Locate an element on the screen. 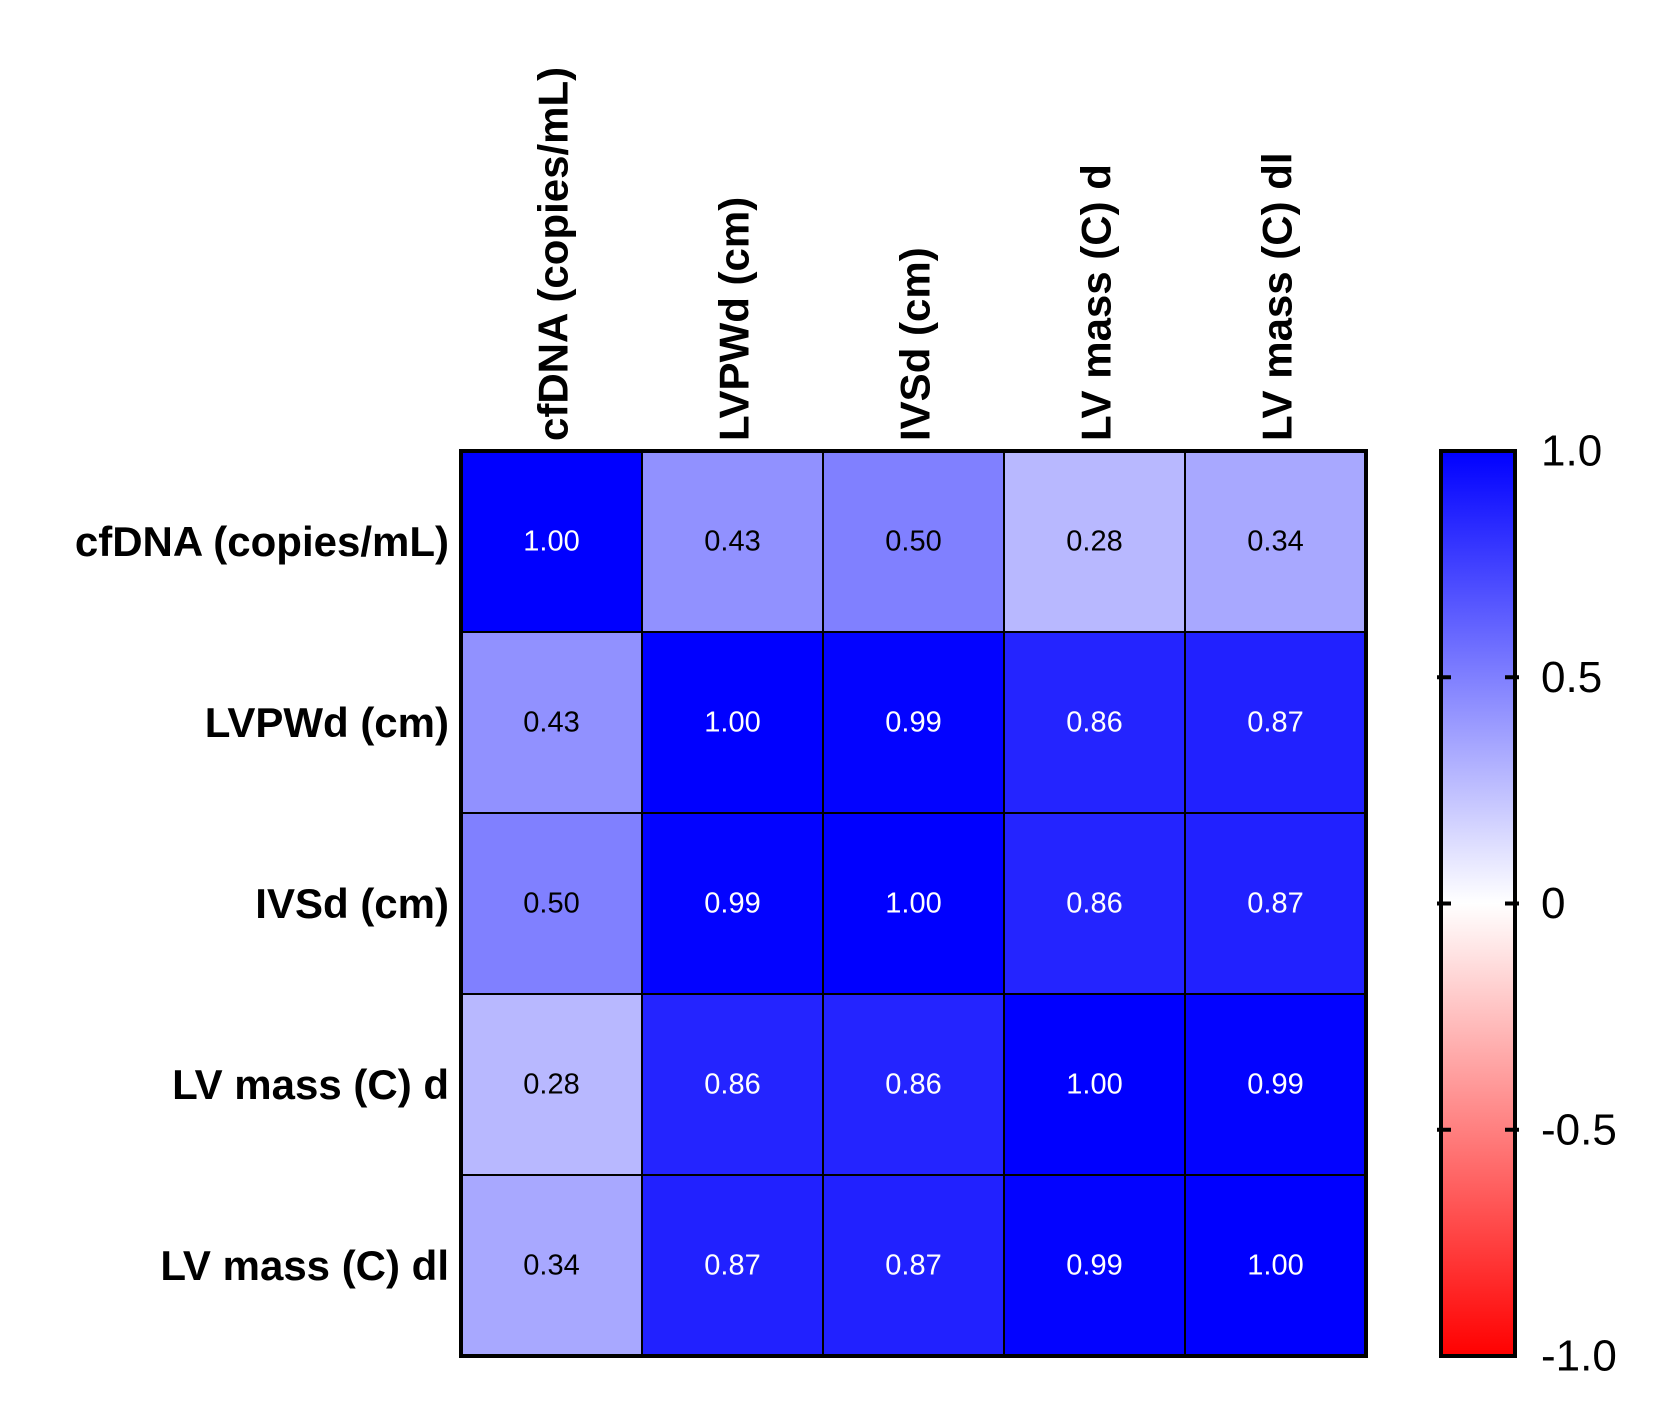  colorbar-gradient is located at coordinates (1478, 903).